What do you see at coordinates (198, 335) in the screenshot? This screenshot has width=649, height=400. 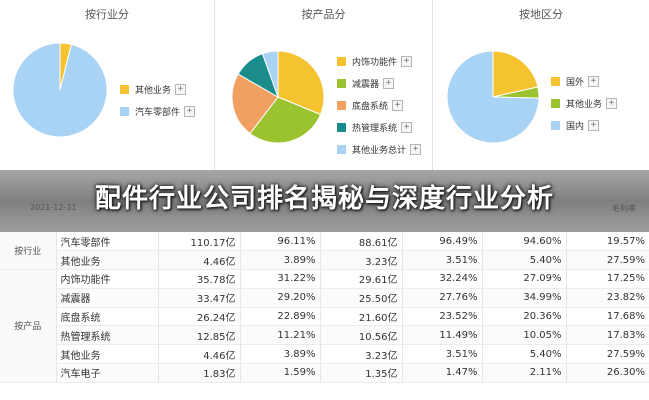 I see `value-cell: 12.85亿` at bounding box center [198, 335].